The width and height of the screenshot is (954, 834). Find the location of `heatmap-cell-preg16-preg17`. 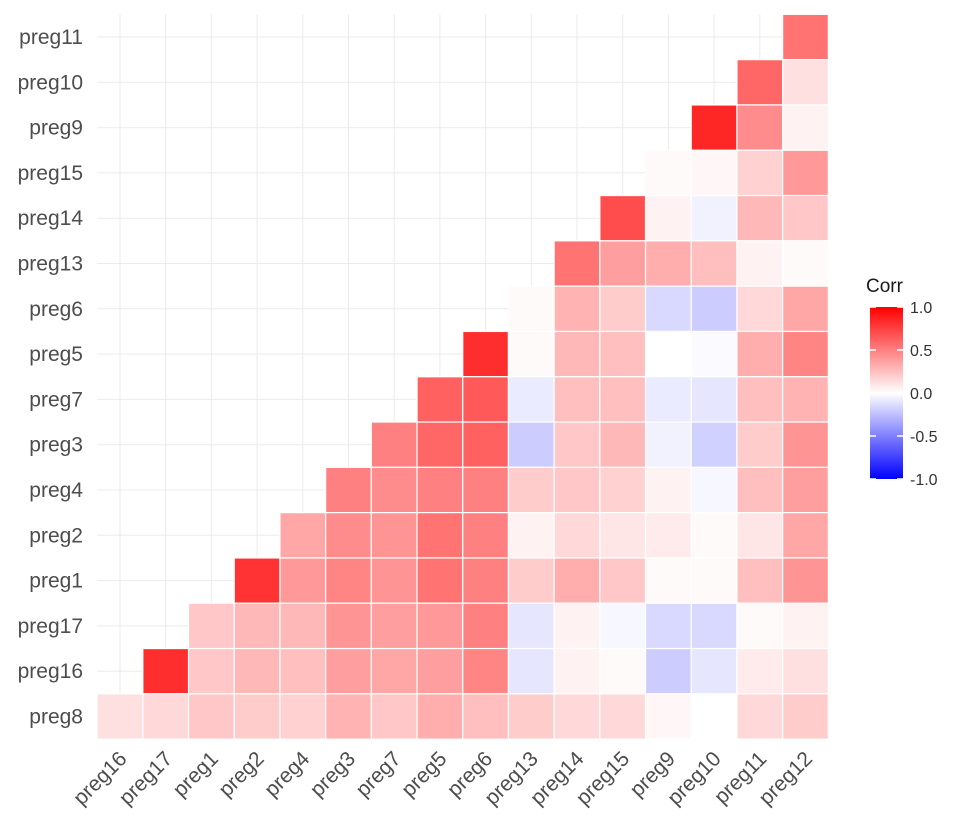

heatmap-cell-preg16-preg17 is located at coordinates (166, 671).